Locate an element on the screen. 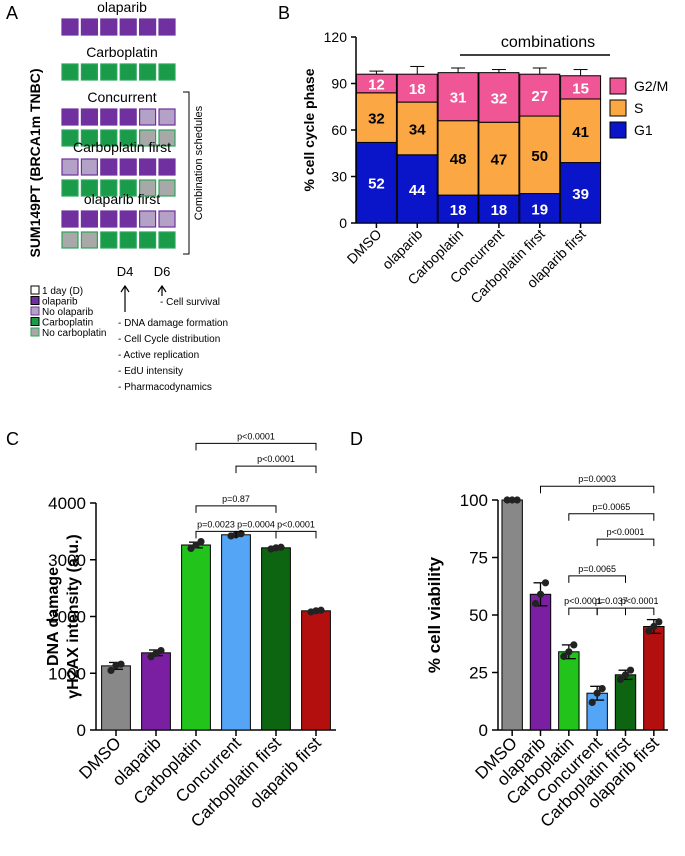 The height and width of the screenshot is (856, 685). combinations-label: combinations is located at coordinates (548, 42).